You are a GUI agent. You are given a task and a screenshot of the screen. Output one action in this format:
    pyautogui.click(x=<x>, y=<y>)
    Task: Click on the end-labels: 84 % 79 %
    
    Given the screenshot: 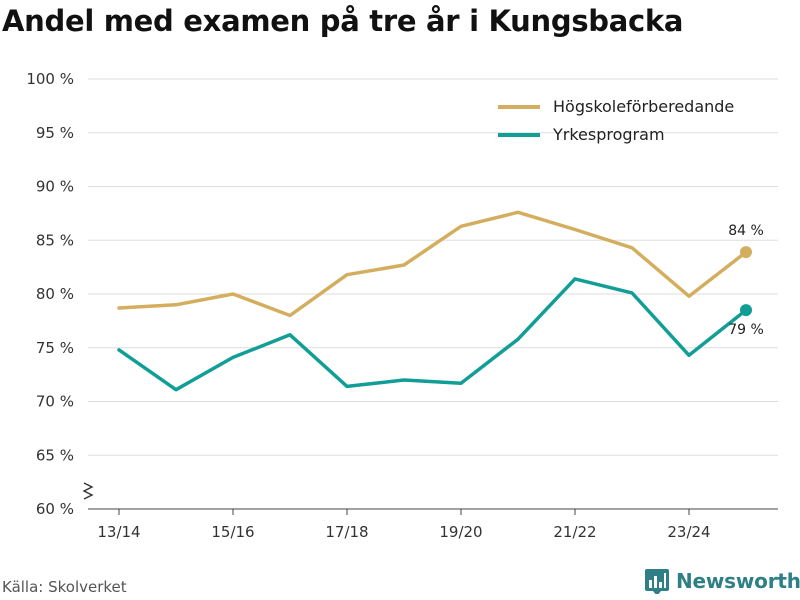 What is the action you would take?
    pyautogui.click(x=746, y=280)
    